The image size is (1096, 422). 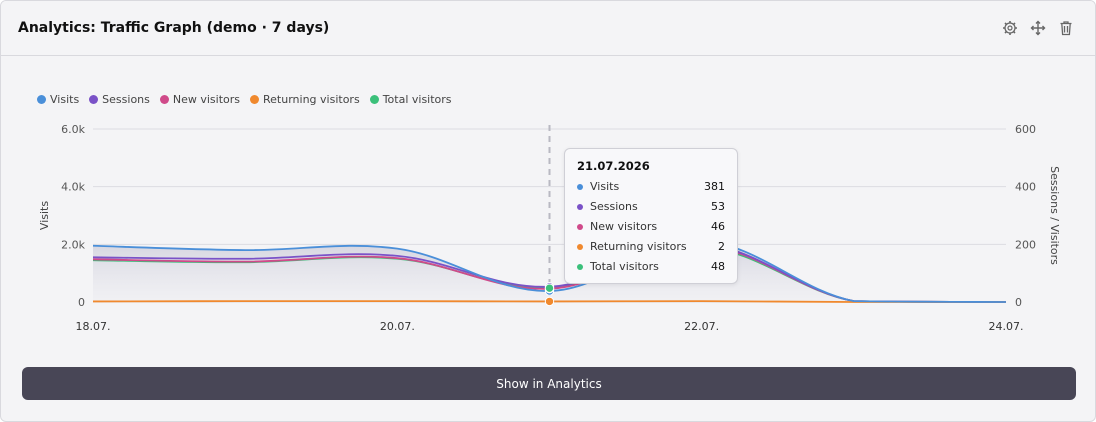 What do you see at coordinates (1018, 302) in the screenshot?
I see `y-tick-label-right: 0` at bounding box center [1018, 302].